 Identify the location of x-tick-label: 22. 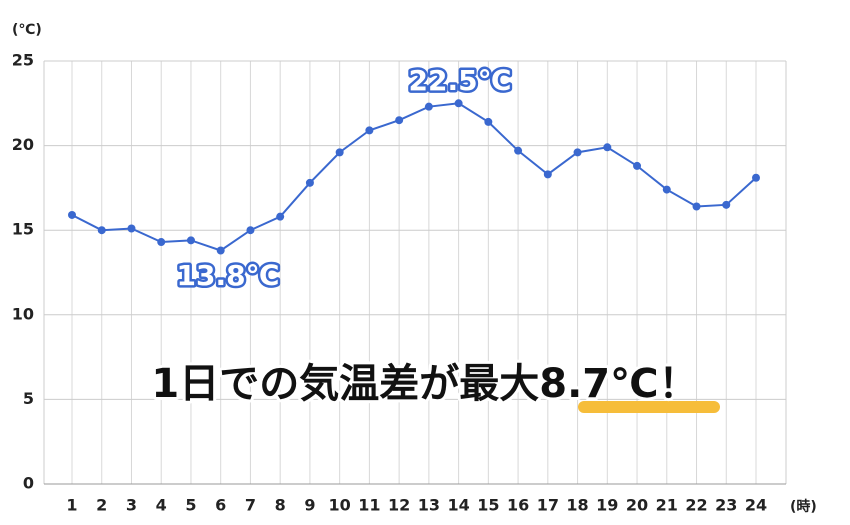
(696, 505).